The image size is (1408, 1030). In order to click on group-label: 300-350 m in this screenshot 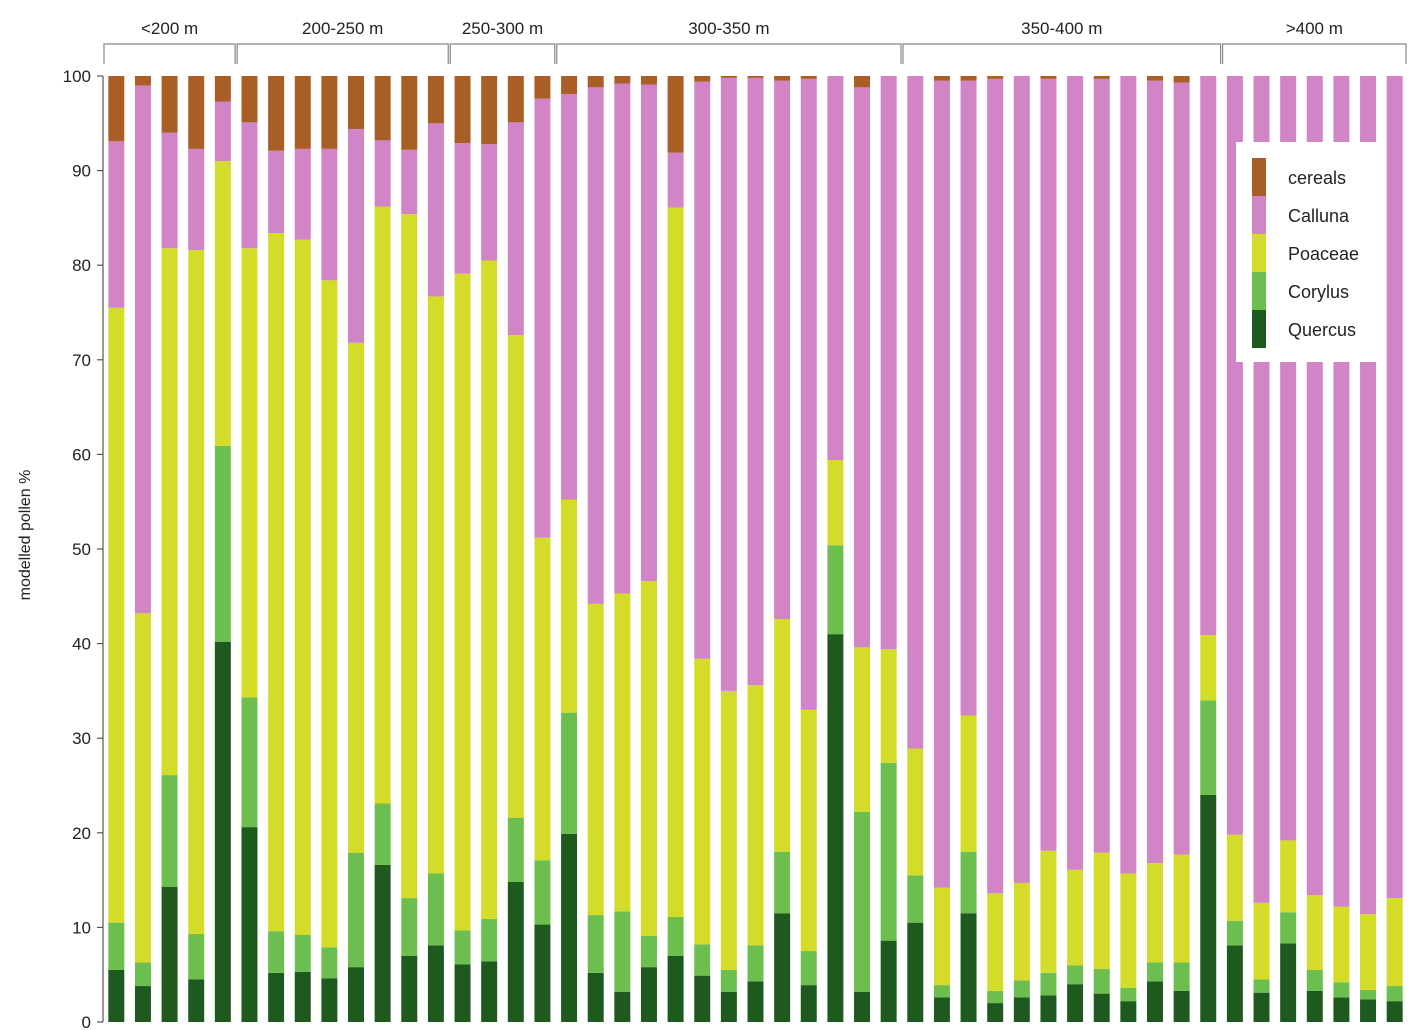, I will do `click(728, 28)`.